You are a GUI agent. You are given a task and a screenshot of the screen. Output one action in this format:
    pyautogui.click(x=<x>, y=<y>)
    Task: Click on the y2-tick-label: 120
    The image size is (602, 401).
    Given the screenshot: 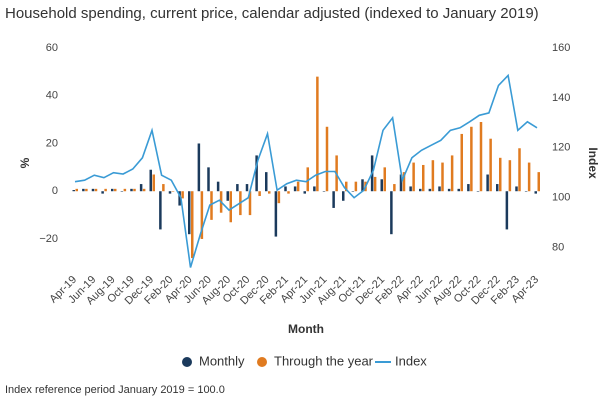 What is the action you would take?
    pyautogui.click(x=561, y=148)
    